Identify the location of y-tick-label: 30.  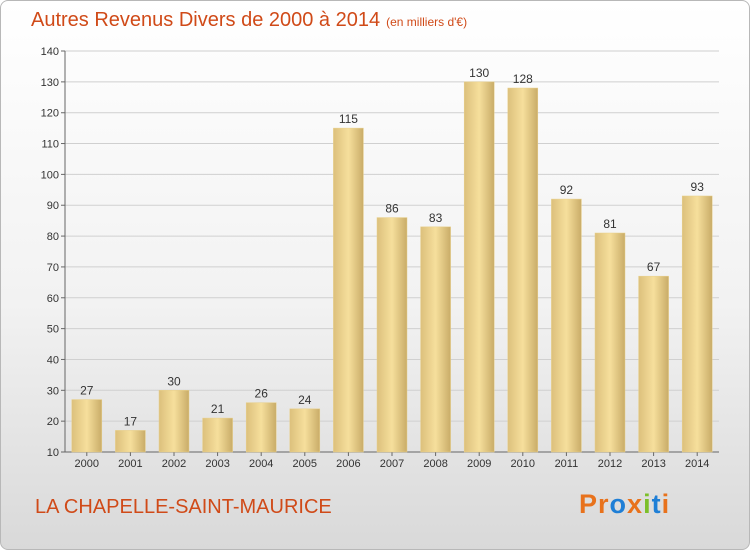
(53, 391).